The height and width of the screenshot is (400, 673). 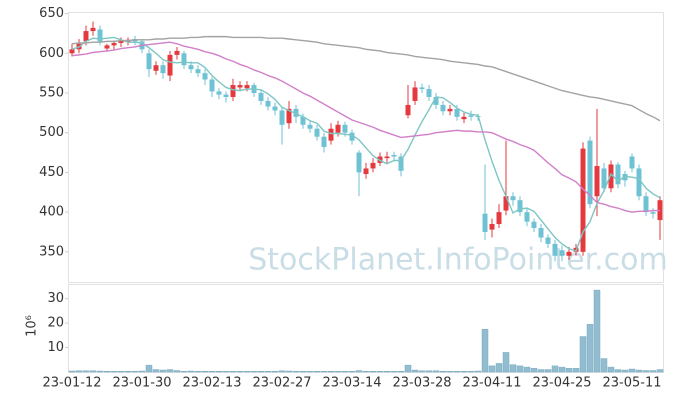 I want to click on y-tick-label: 20, so click(x=55, y=323).